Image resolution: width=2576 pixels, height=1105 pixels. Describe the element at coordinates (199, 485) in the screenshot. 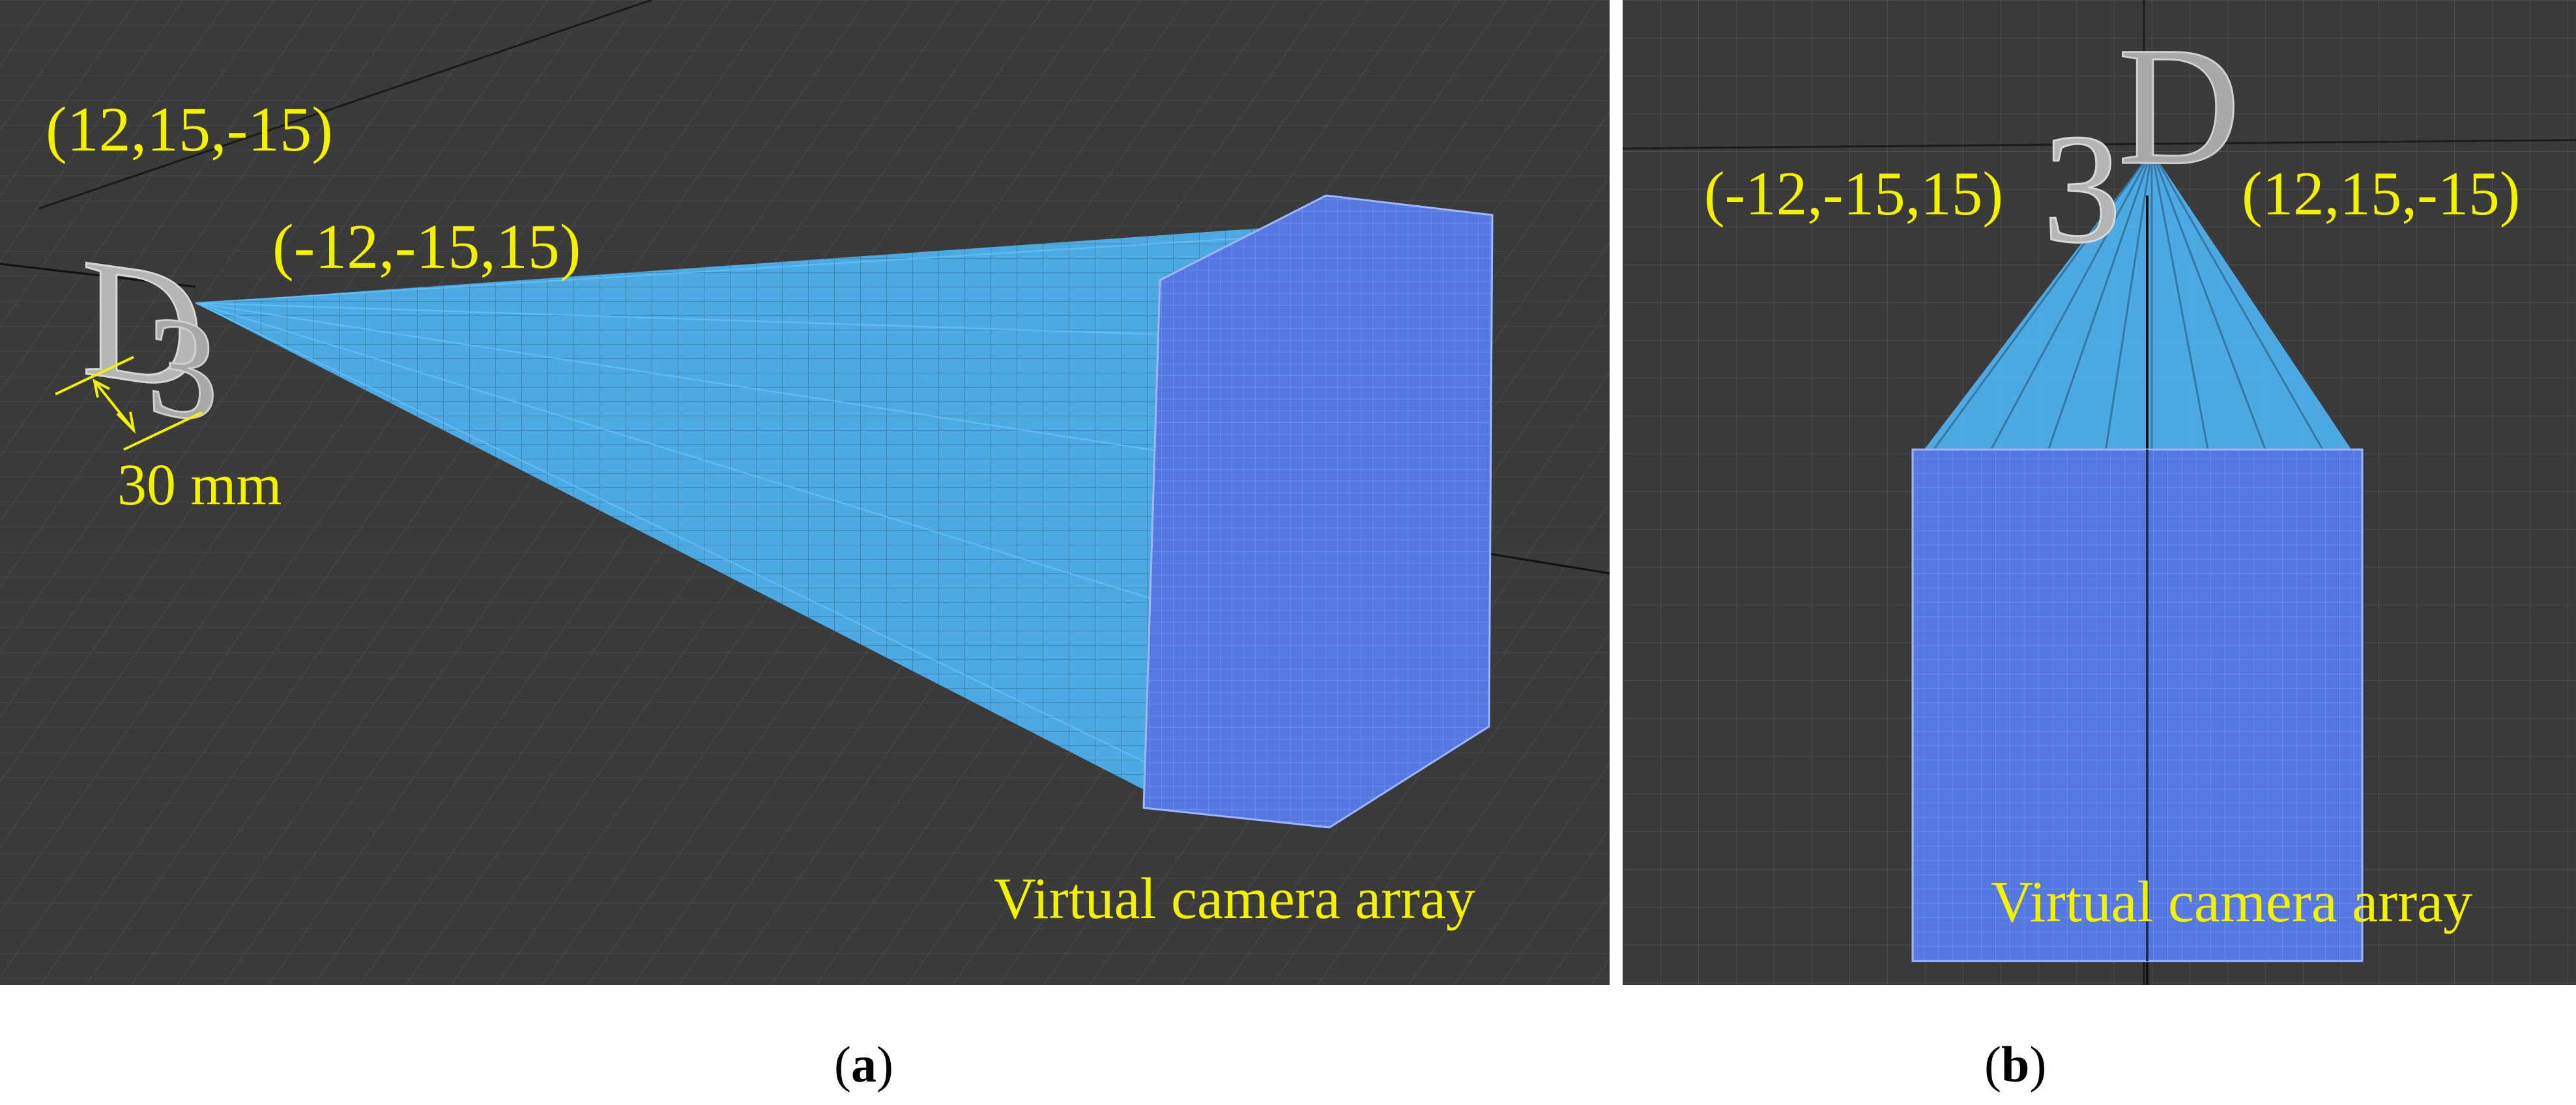

I see `dimension-label: 30 mm` at that location.